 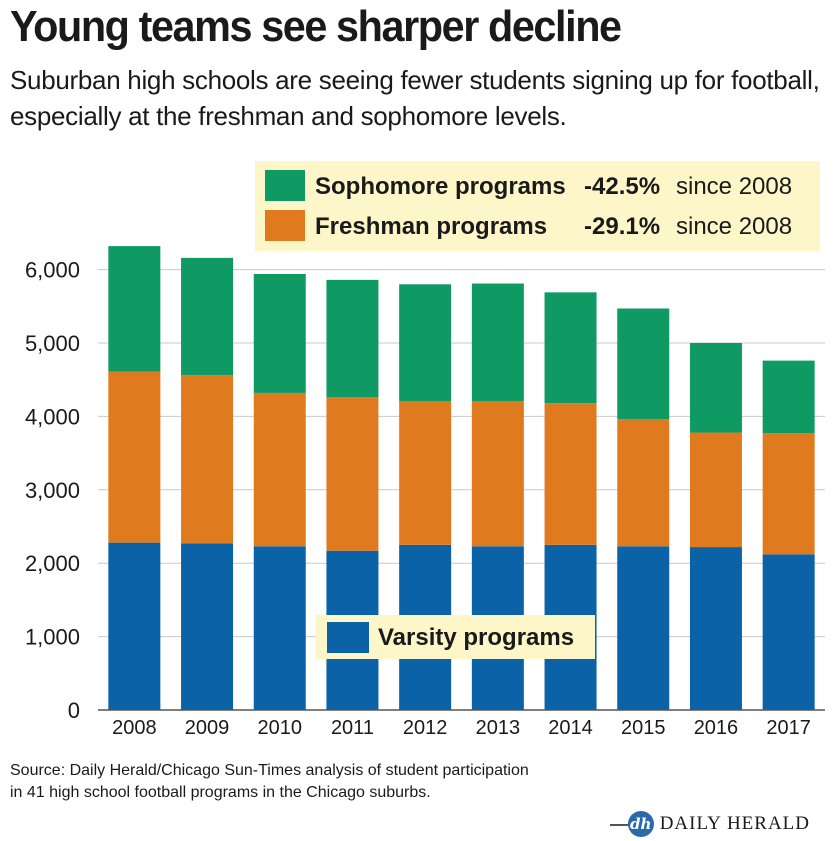 What do you see at coordinates (52, 637) in the screenshot?
I see `y-tick-label: 1,000` at bounding box center [52, 637].